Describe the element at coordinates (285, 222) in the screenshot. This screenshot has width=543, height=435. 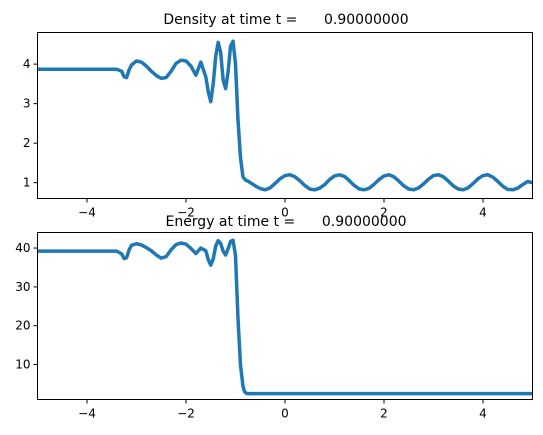
I see `energy-chart-title: Energy at time t = 0.90000000` at that location.